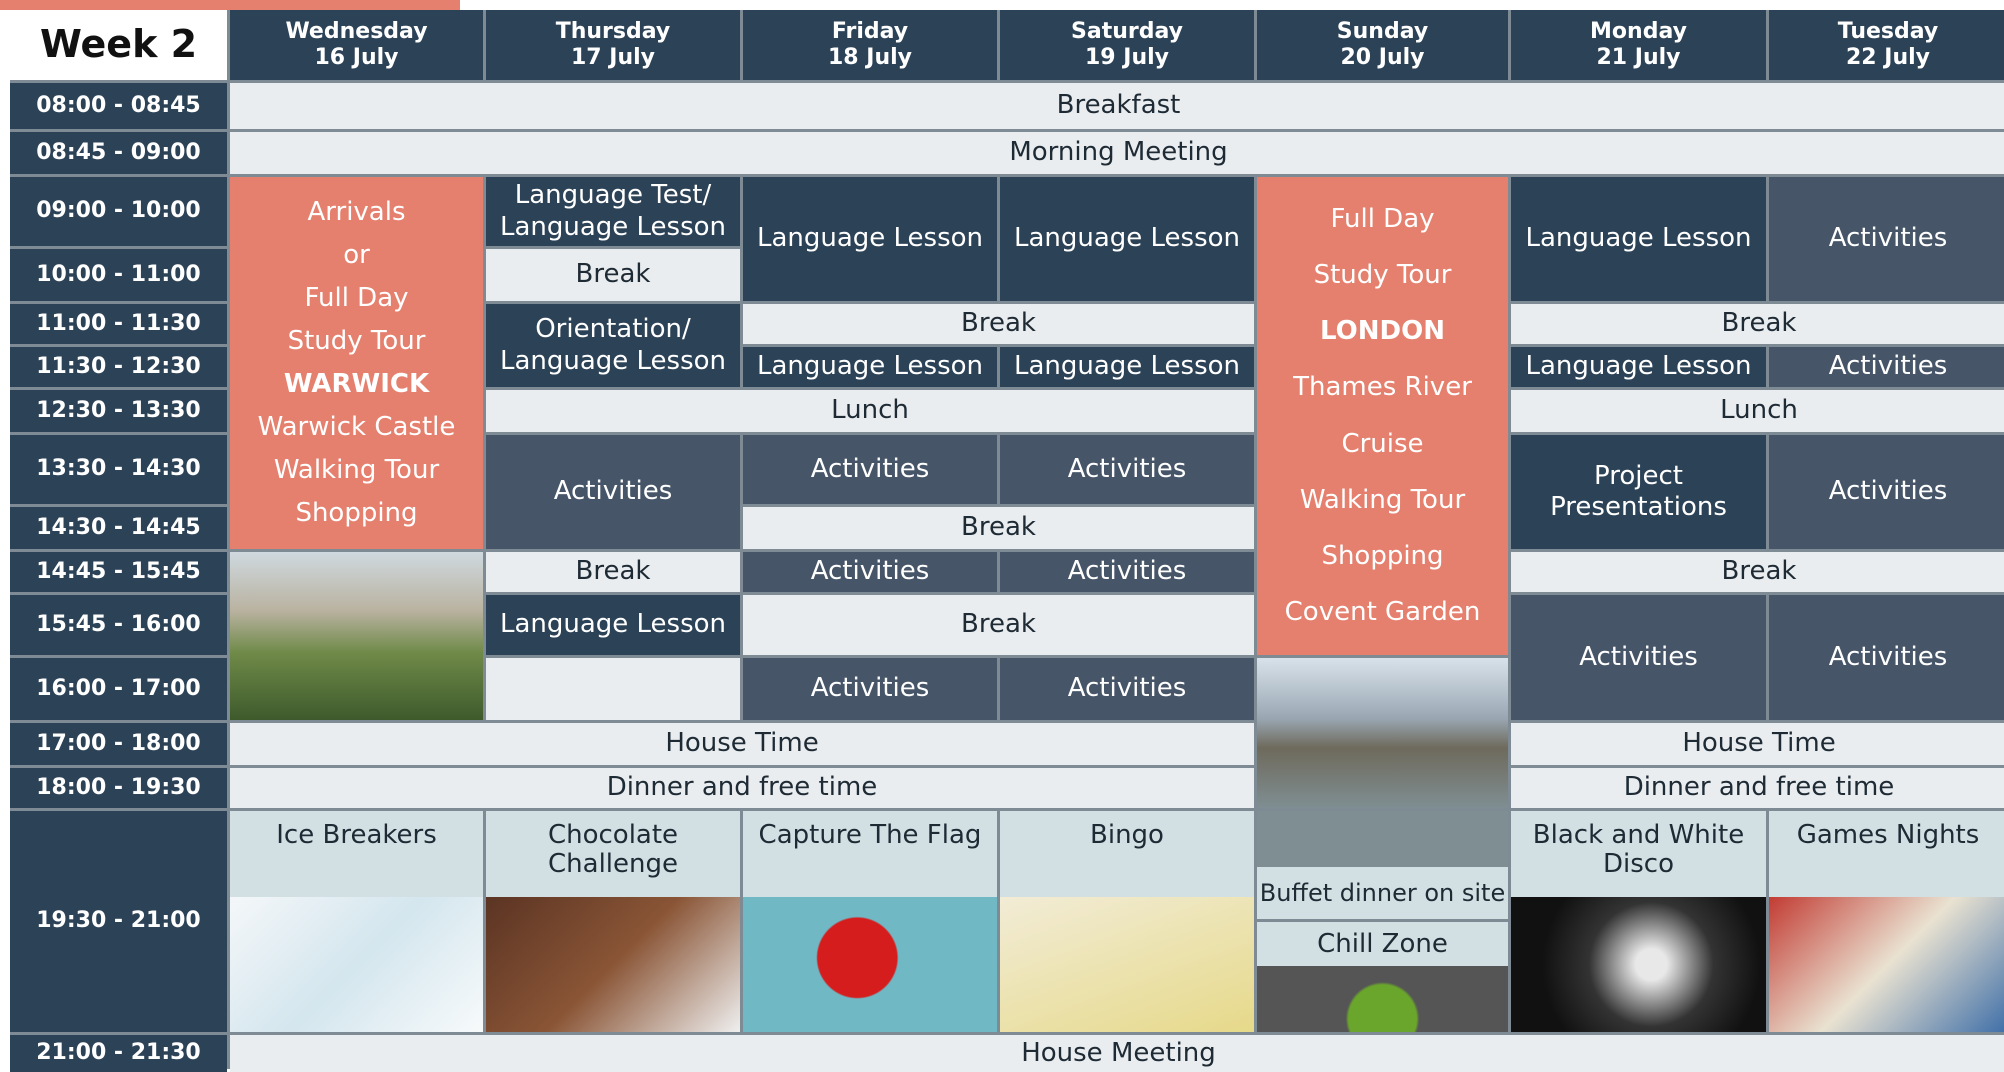 This screenshot has width=2004, height=1072. I want to click on evening-line: Chocolate, so click(613, 835).